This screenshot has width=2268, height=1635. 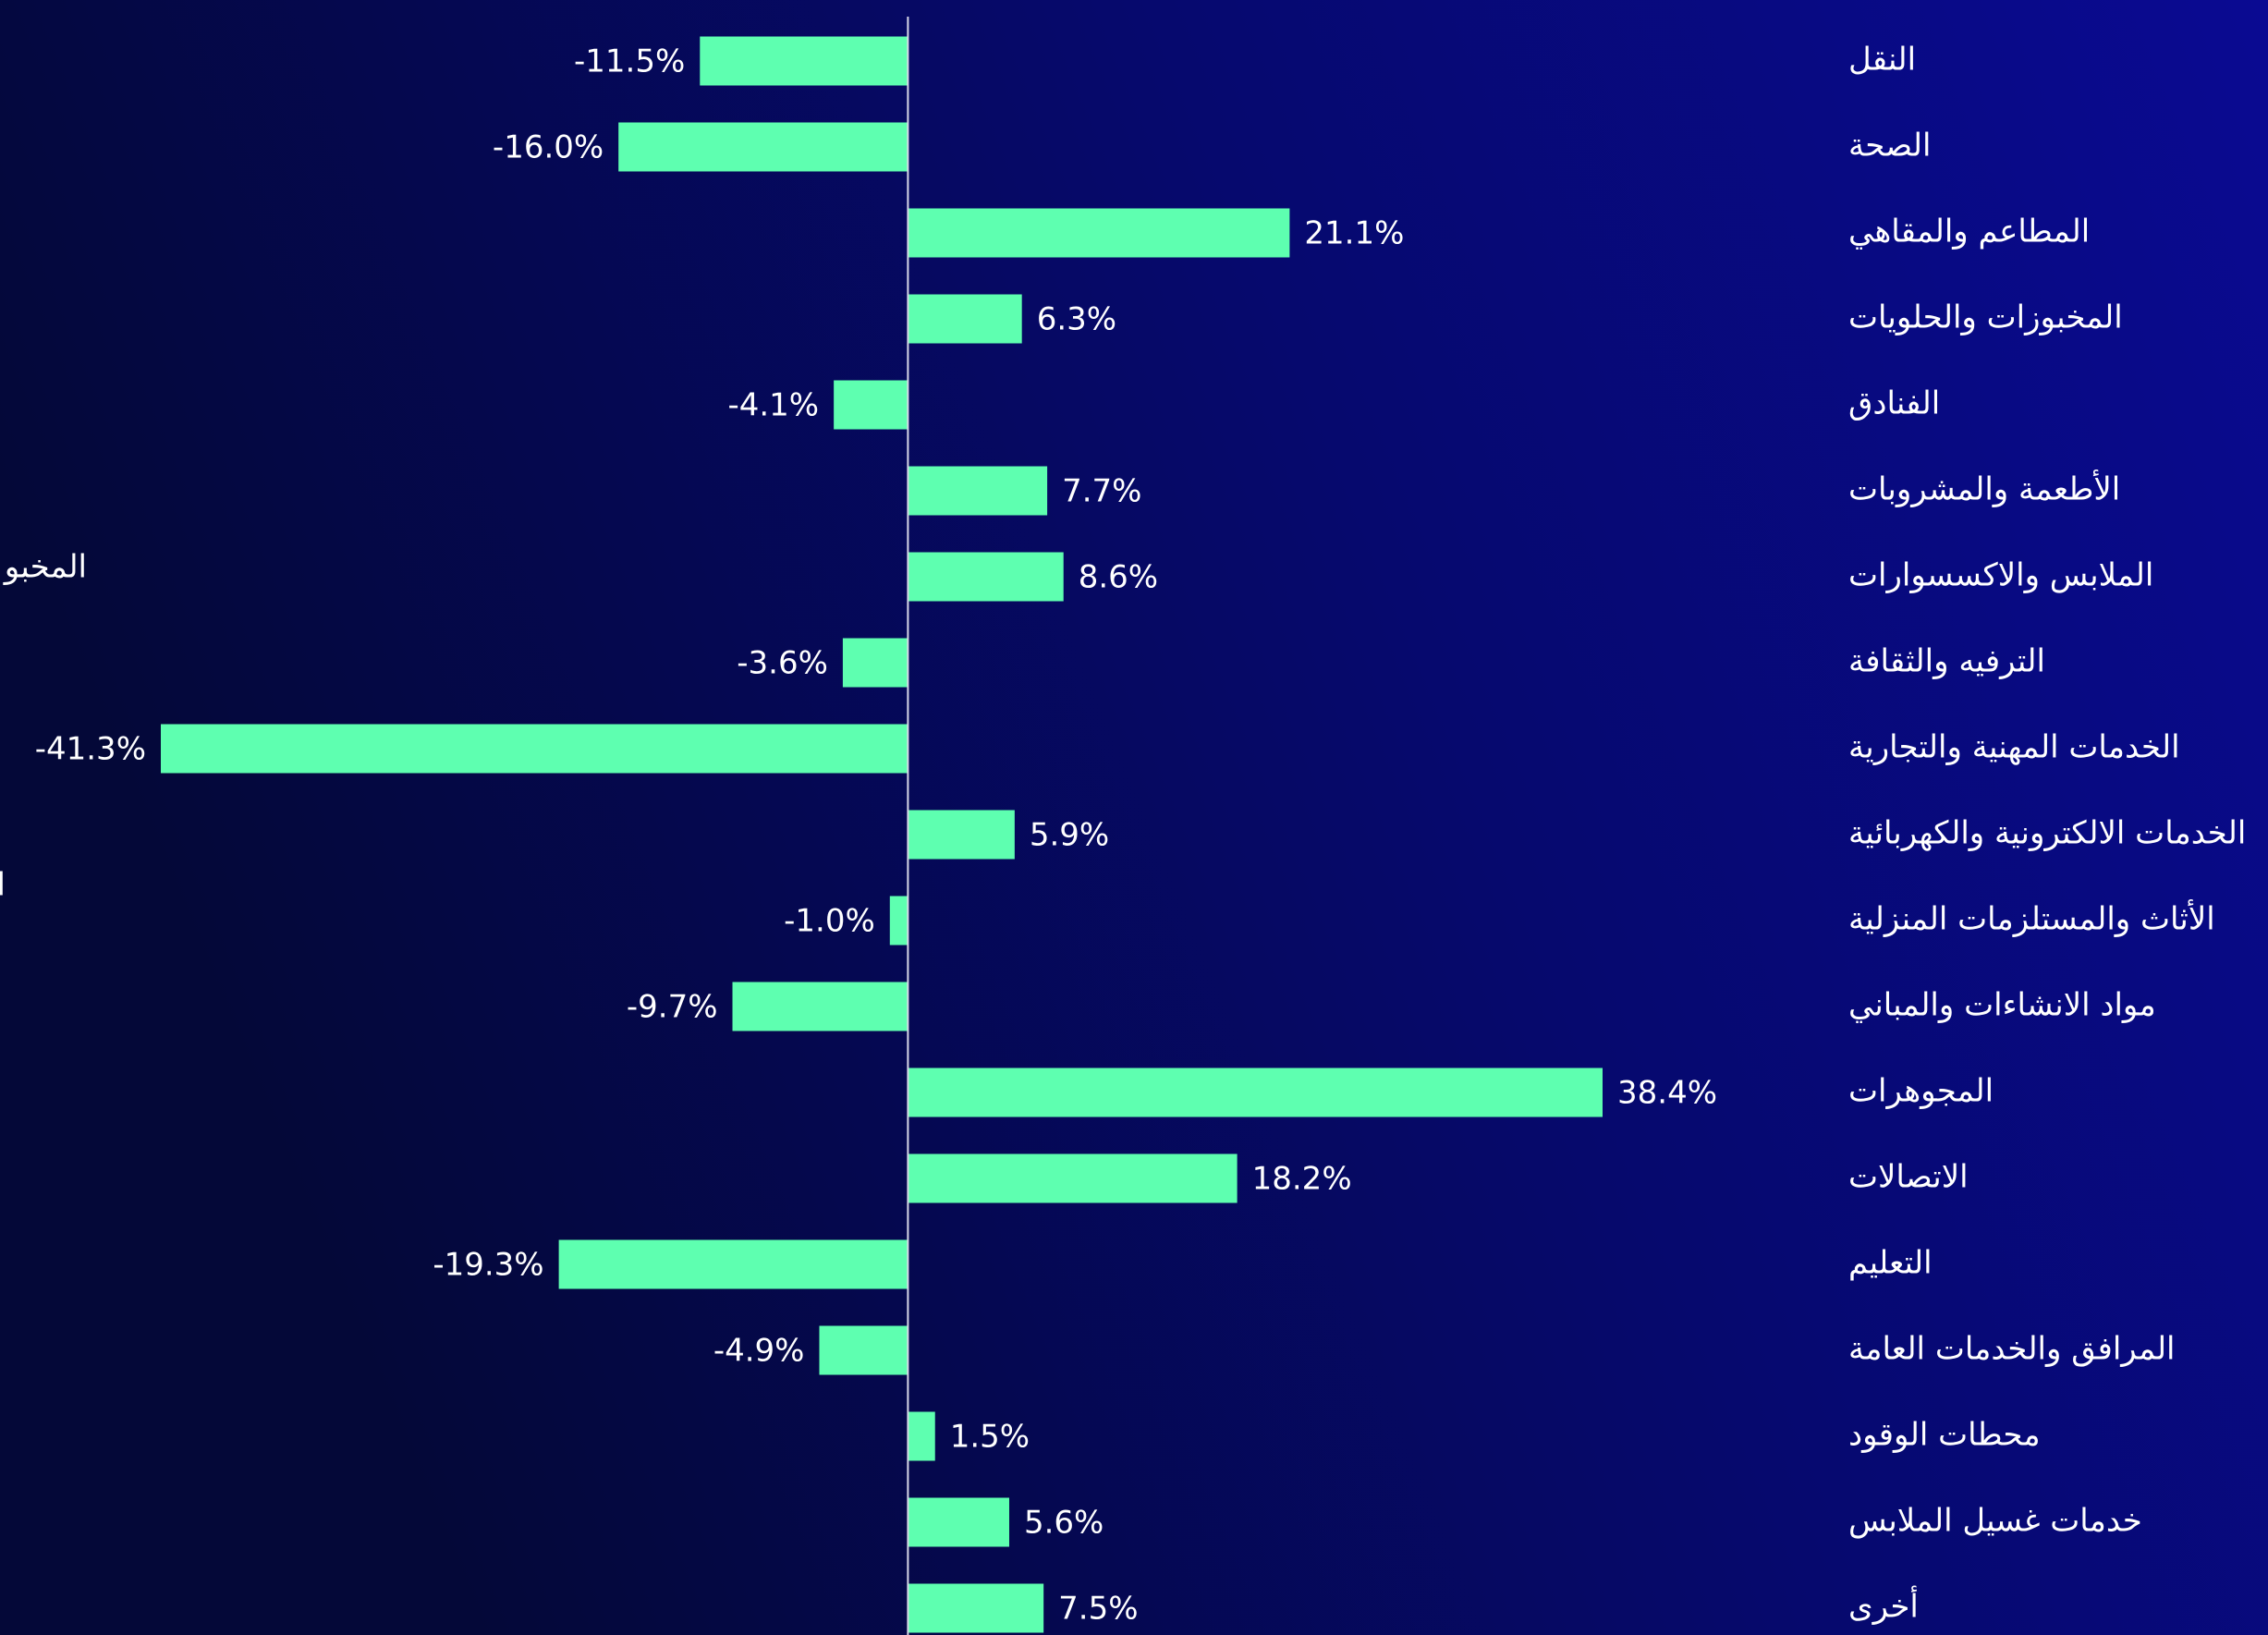 I want to click on value-label: 1.5%, so click(x=990, y=1437).